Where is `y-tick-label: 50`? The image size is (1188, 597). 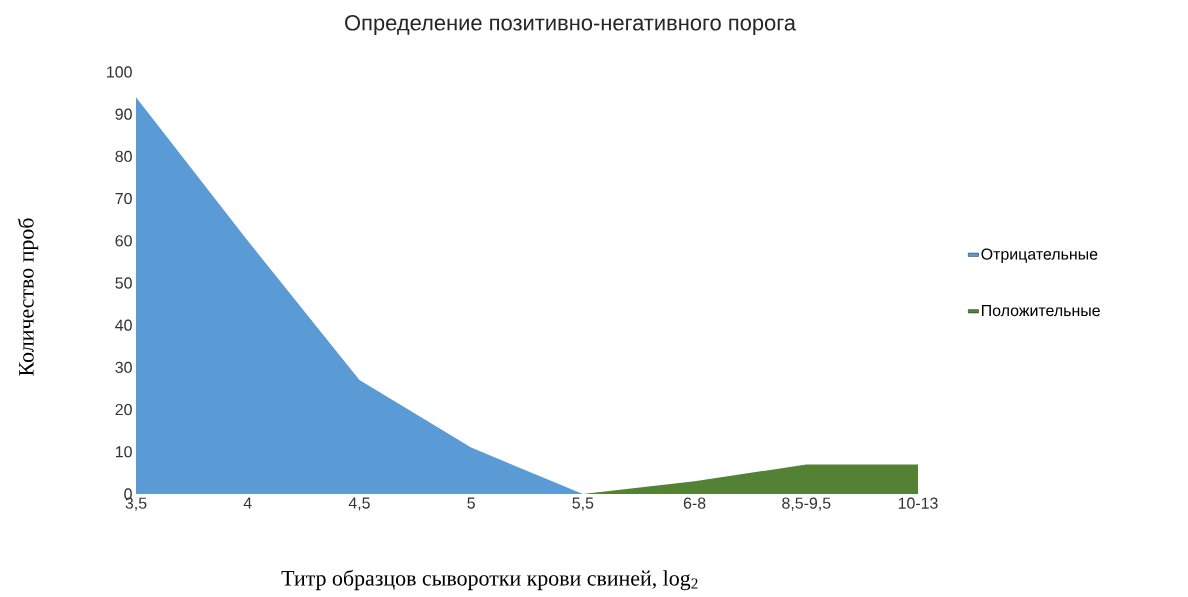 y-tick-label: 50 is located at coordinates (123, 283).